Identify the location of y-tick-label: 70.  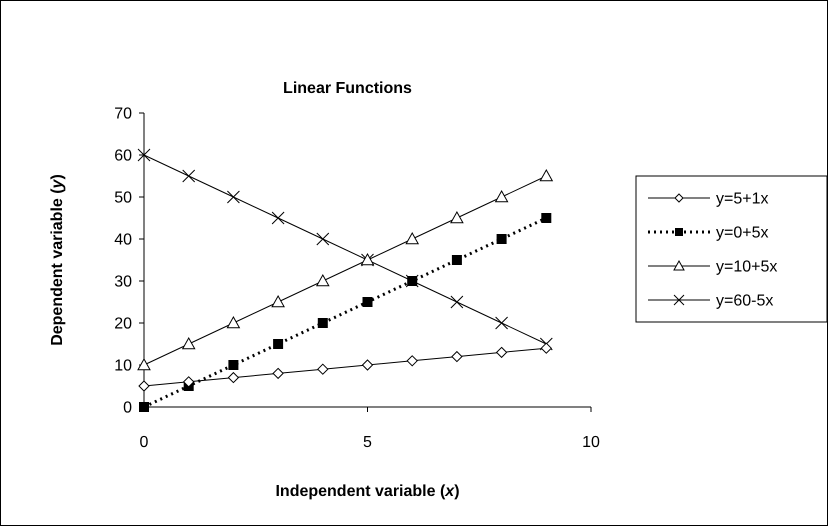
(123, 114).